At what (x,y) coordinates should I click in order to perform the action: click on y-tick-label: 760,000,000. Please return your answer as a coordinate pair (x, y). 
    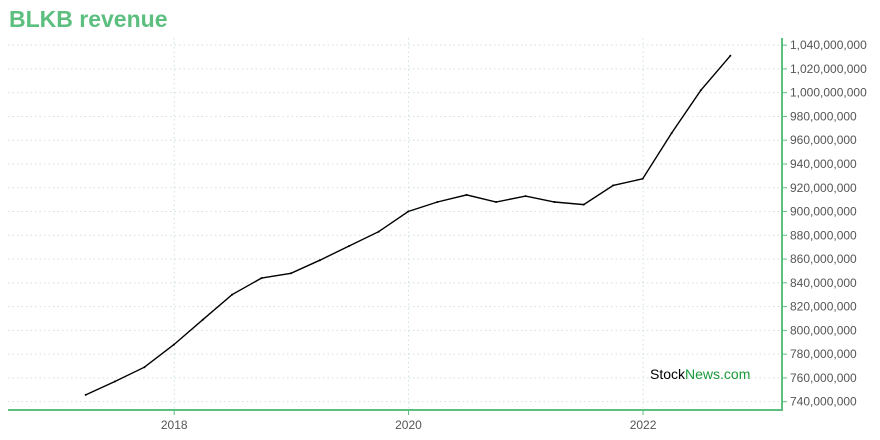
    Looking at the image, I should click on (823, 378).